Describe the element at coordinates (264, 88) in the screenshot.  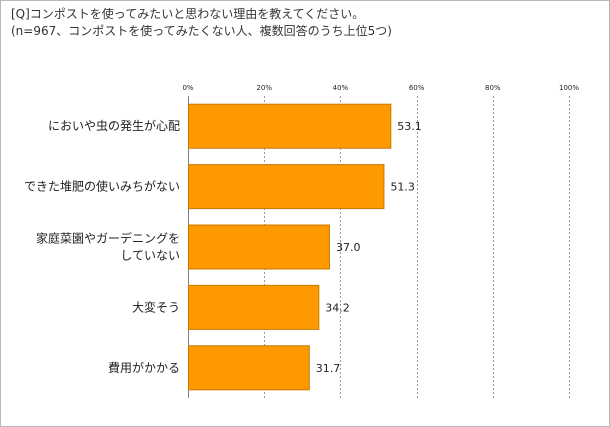
I see `x-tick-label: 20%` at that location.